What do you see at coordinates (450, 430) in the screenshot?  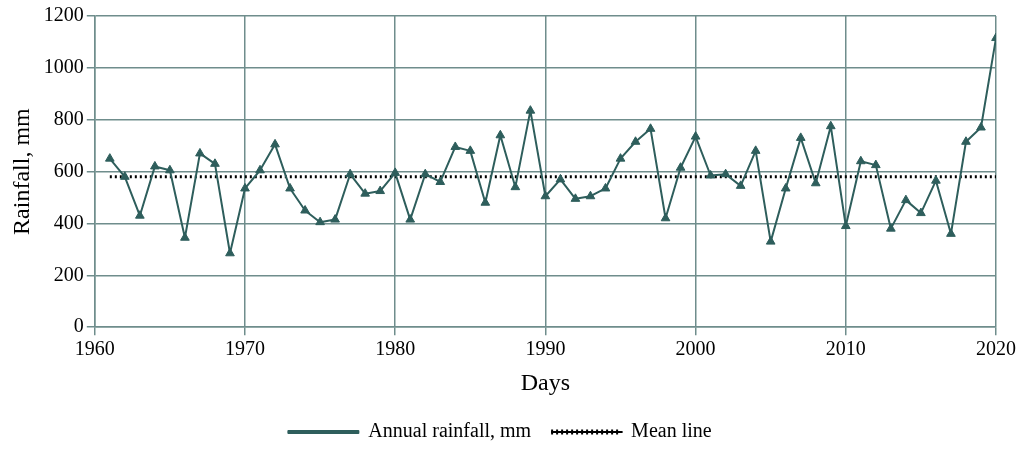 I see `legend-label: Annual rainfall, mm` at bounding box center [450, 430].